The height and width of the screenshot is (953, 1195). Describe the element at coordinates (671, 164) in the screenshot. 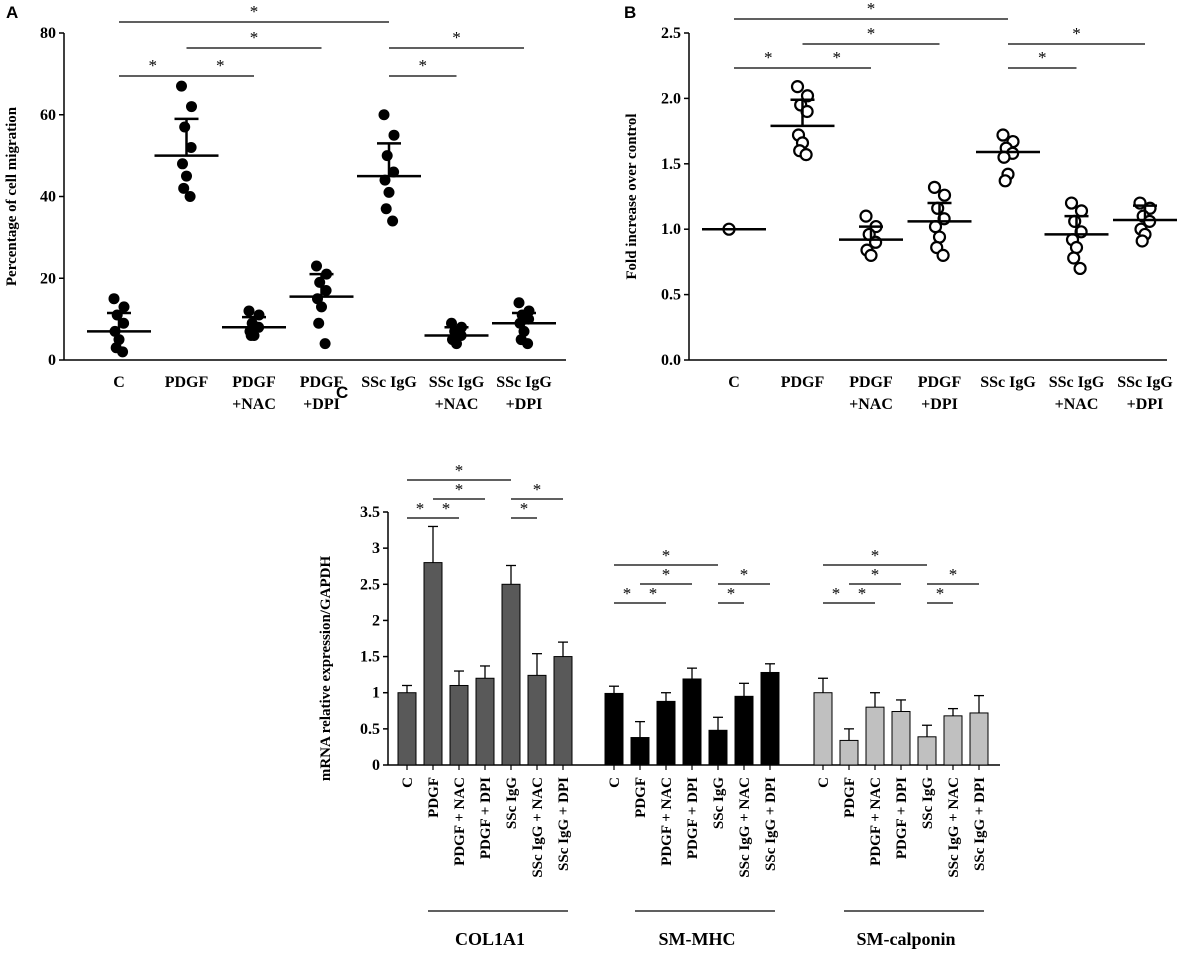

I see `b-y-tick-label: 1.5` at that location.